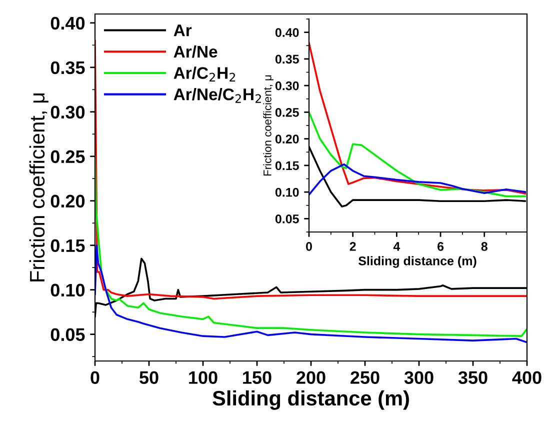  Describe the element at coordinates (484, 246) in the screenshot. I see `x-tick-label: 8` at that location.